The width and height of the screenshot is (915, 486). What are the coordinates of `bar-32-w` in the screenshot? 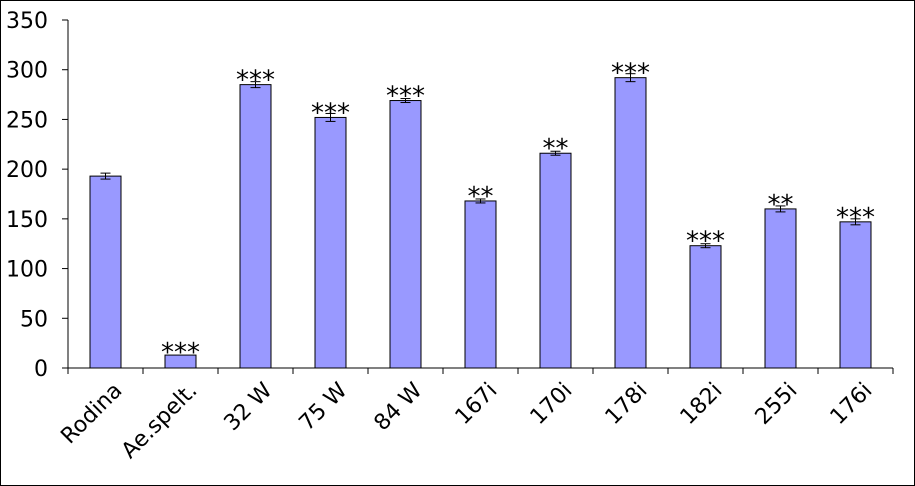 It's located at (255, 226).